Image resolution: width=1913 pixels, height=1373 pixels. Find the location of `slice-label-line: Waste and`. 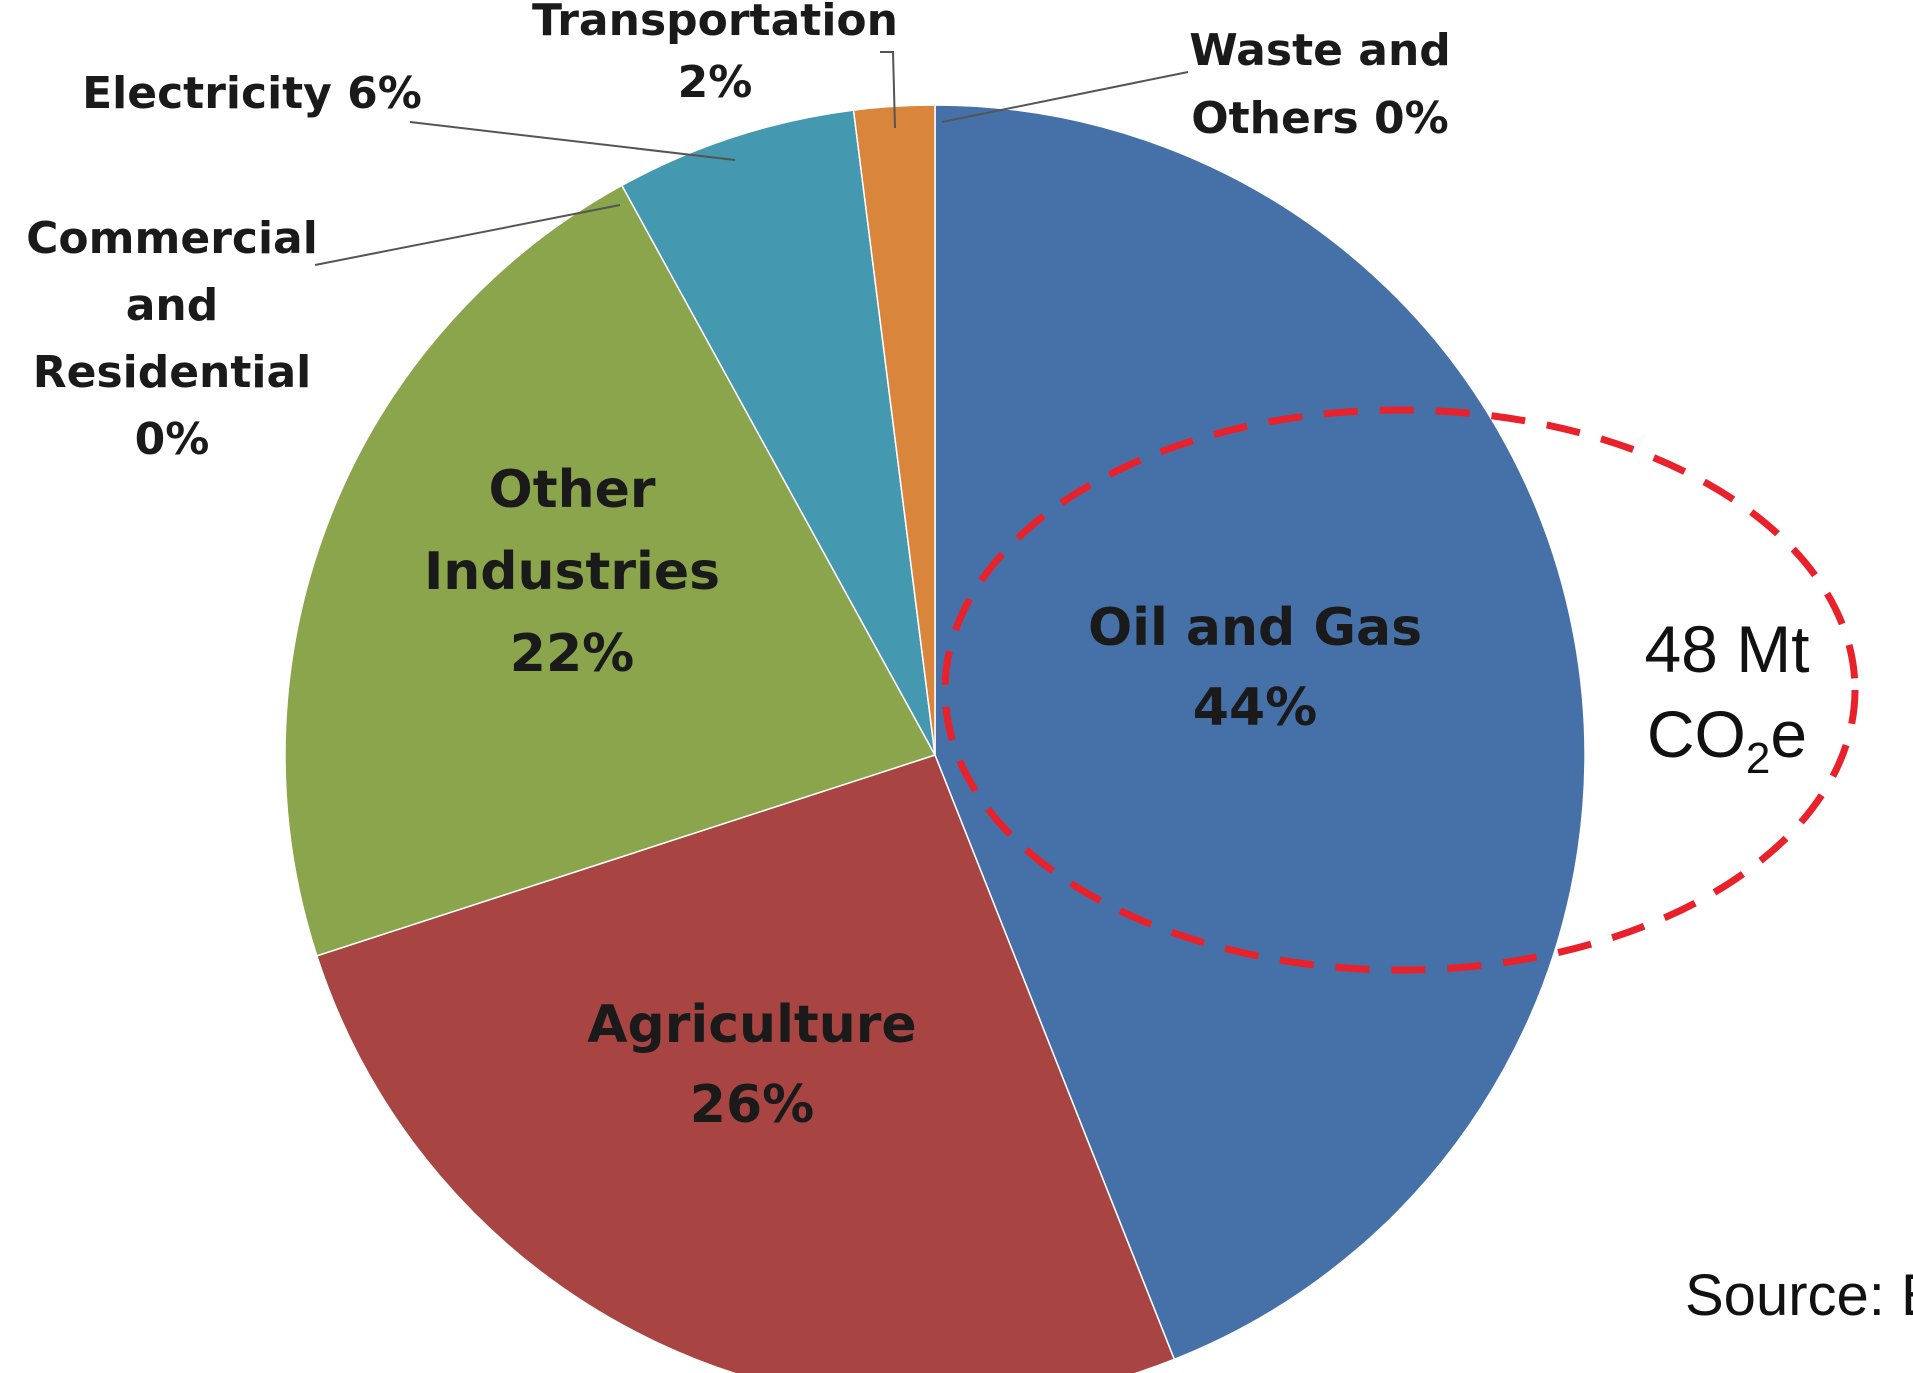

slice-label-line: Waste and is located at coordinates (1320, 50).